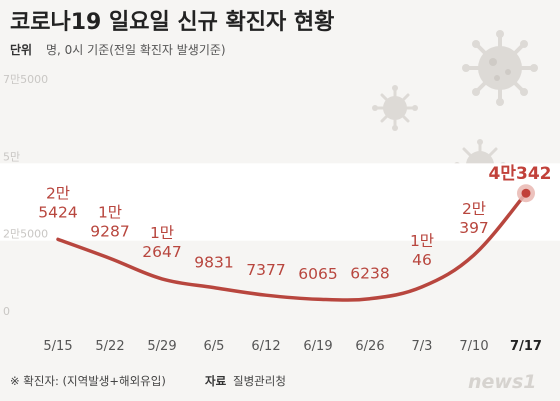 This screenshot has height=401, width=560. I want to click on x-tick-label: 7/17, so click(526, 346).